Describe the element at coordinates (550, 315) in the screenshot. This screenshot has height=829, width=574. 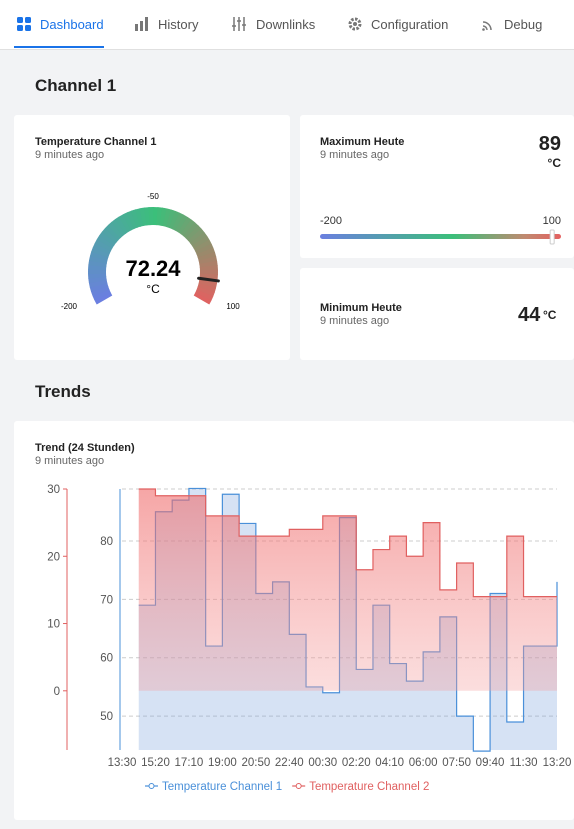
I see `min-unit: °C` at that location.